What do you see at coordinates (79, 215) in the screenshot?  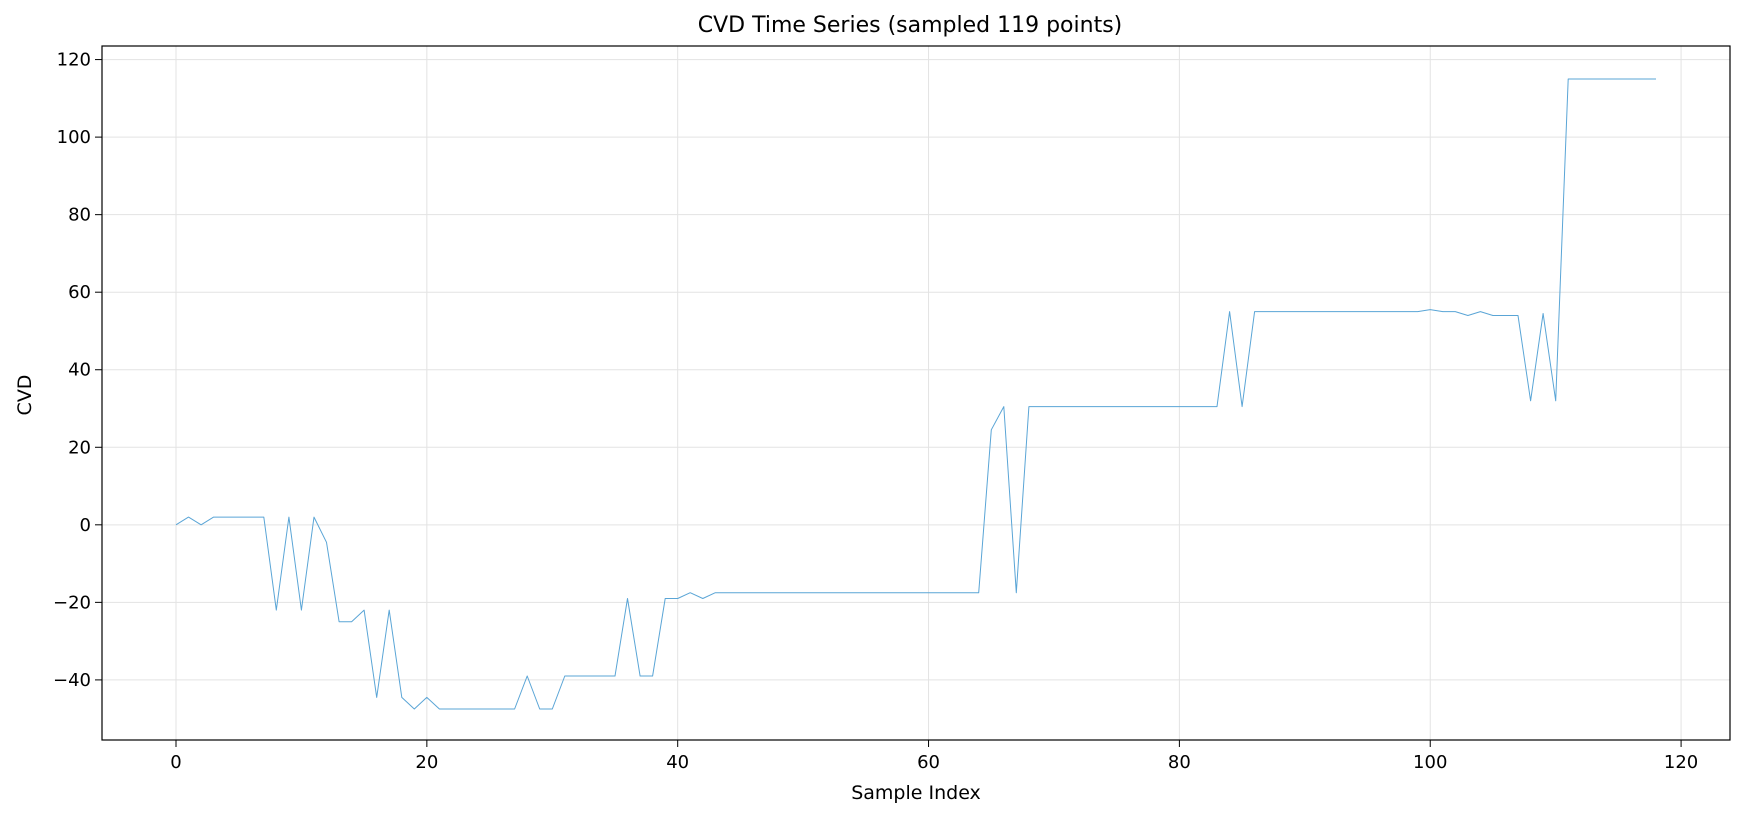 I see `y-tick-label: 80` at bounding box center [79, 215].